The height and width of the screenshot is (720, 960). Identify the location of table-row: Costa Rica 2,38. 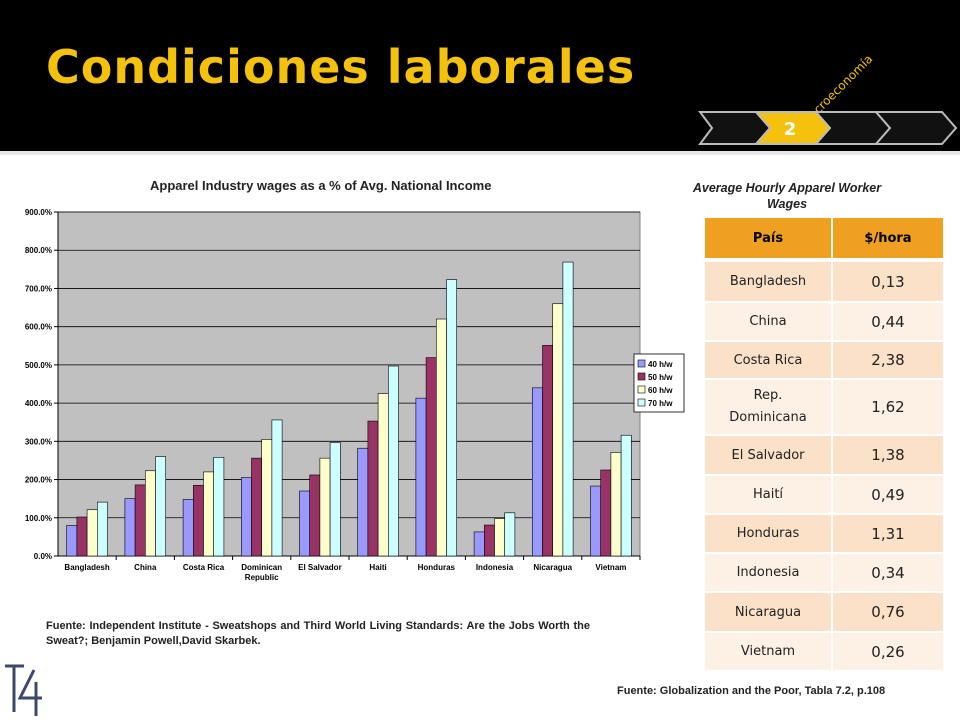
(824, 359).